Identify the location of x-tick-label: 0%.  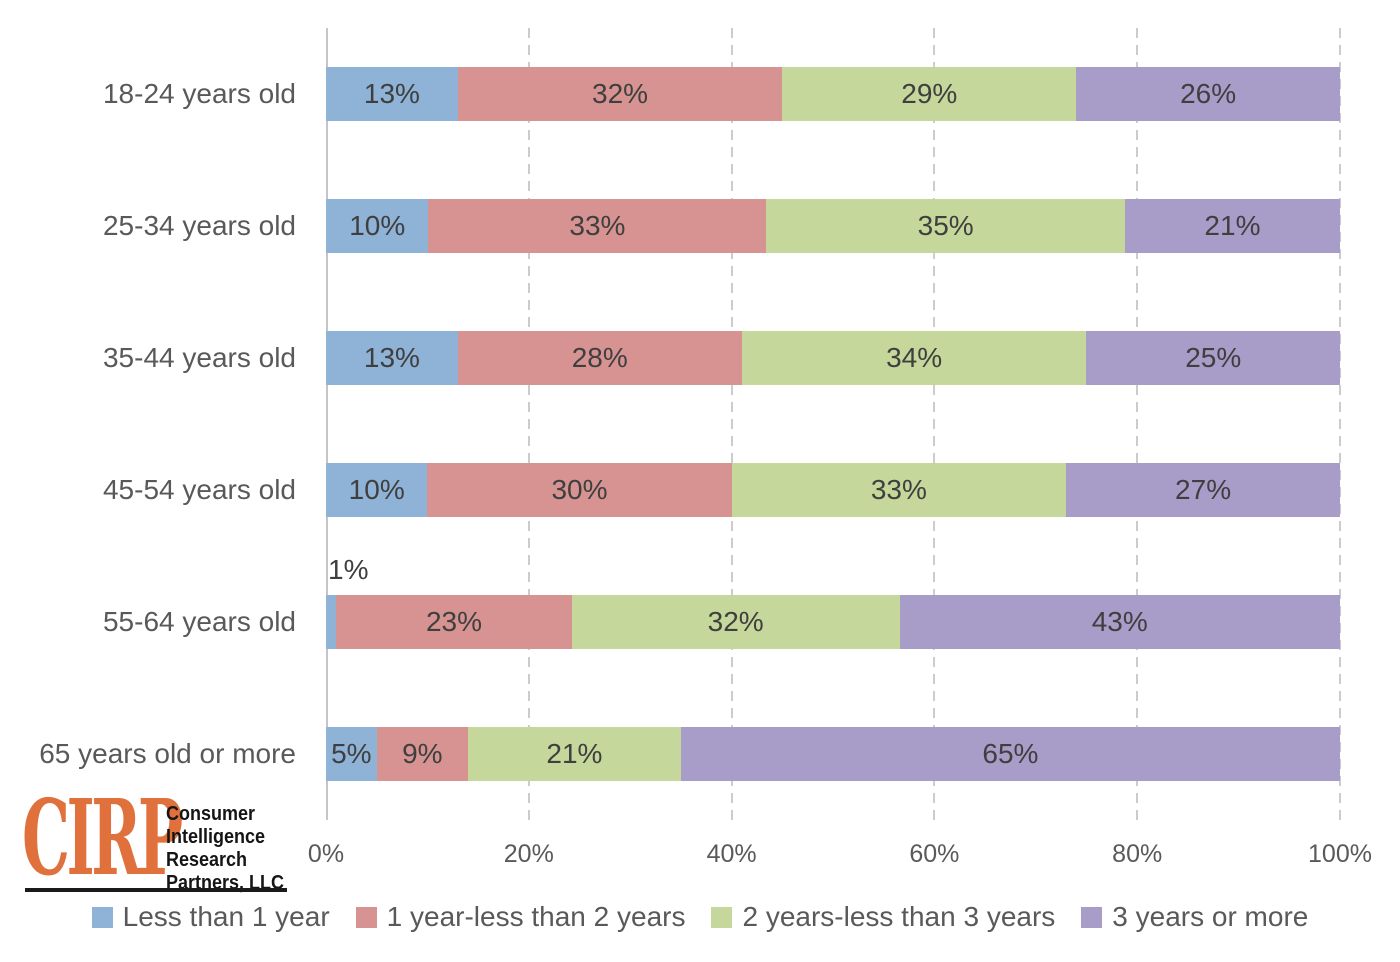
(326, 854).